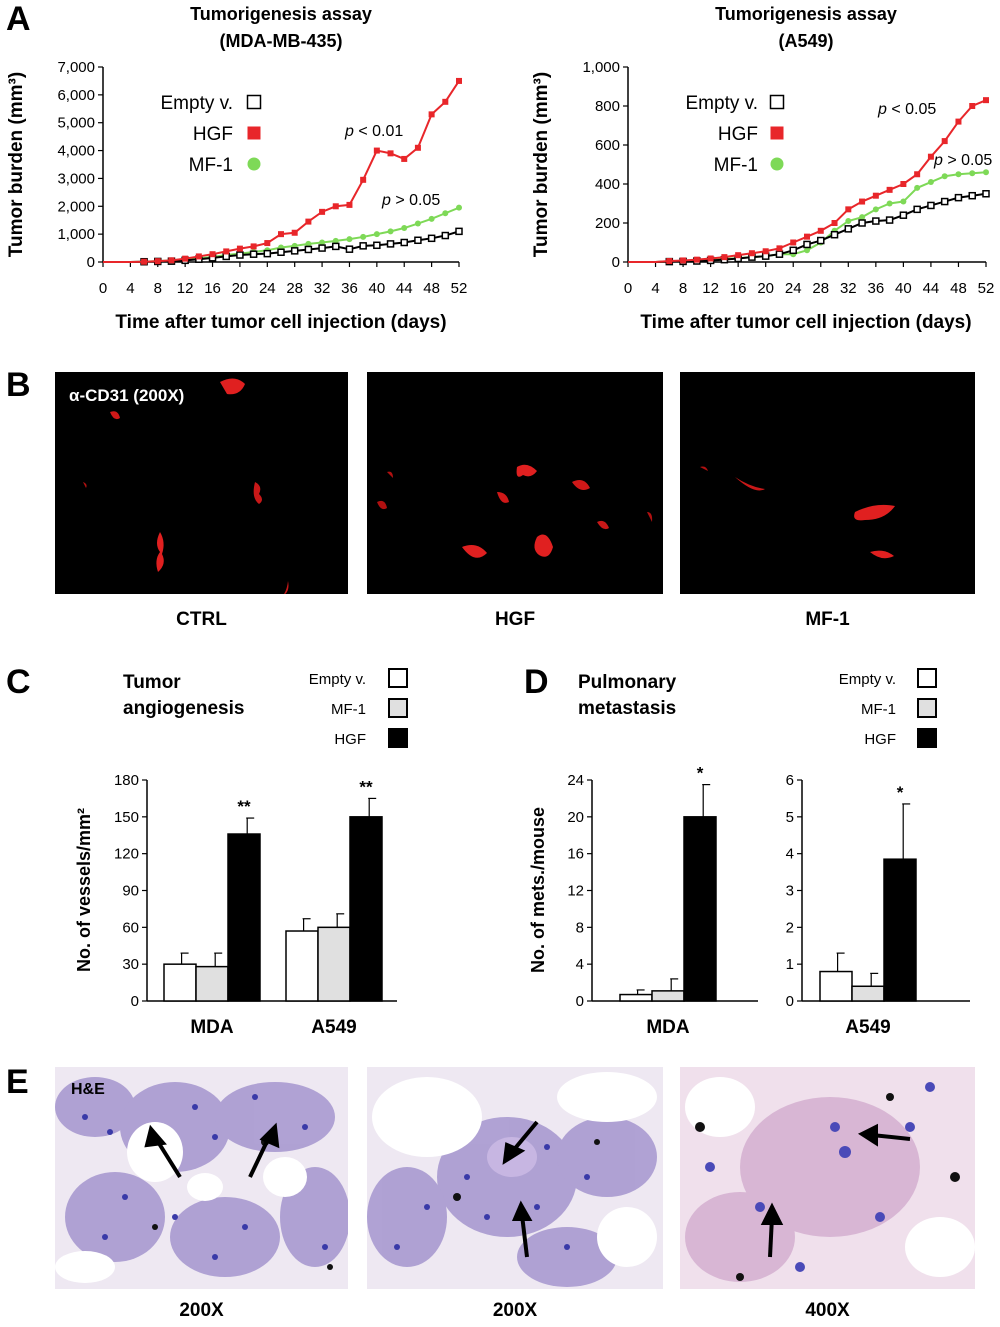 The image size is (1000, 1327). Describe the element at coordinates (827, 483) in the screenshot. I see `micrograph-mf1` at that location.